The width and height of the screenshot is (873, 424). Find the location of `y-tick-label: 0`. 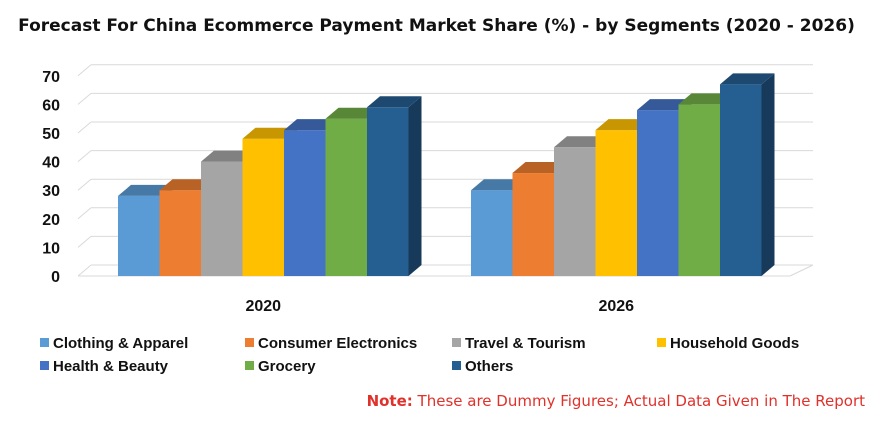

y-tick-label: 0 is located at coordinates (55, 277).